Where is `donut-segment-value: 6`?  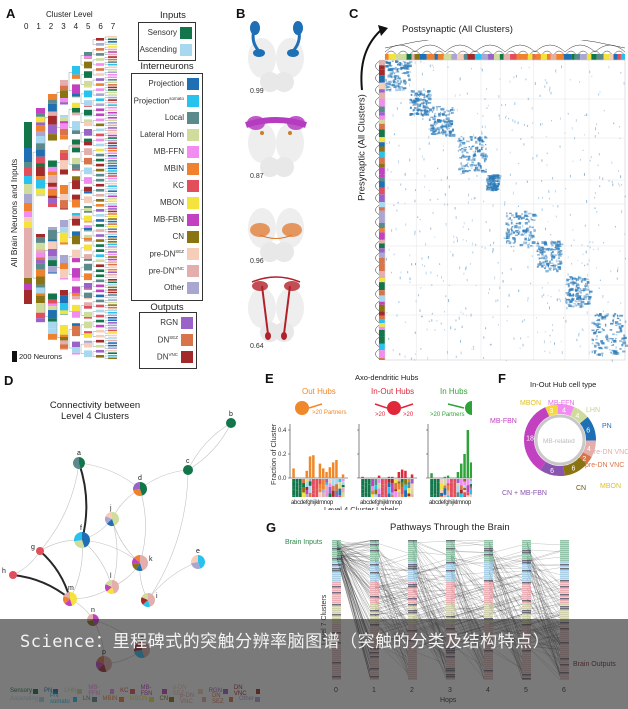 donut-segment-value: 6 is located at coordinates (588, 431).